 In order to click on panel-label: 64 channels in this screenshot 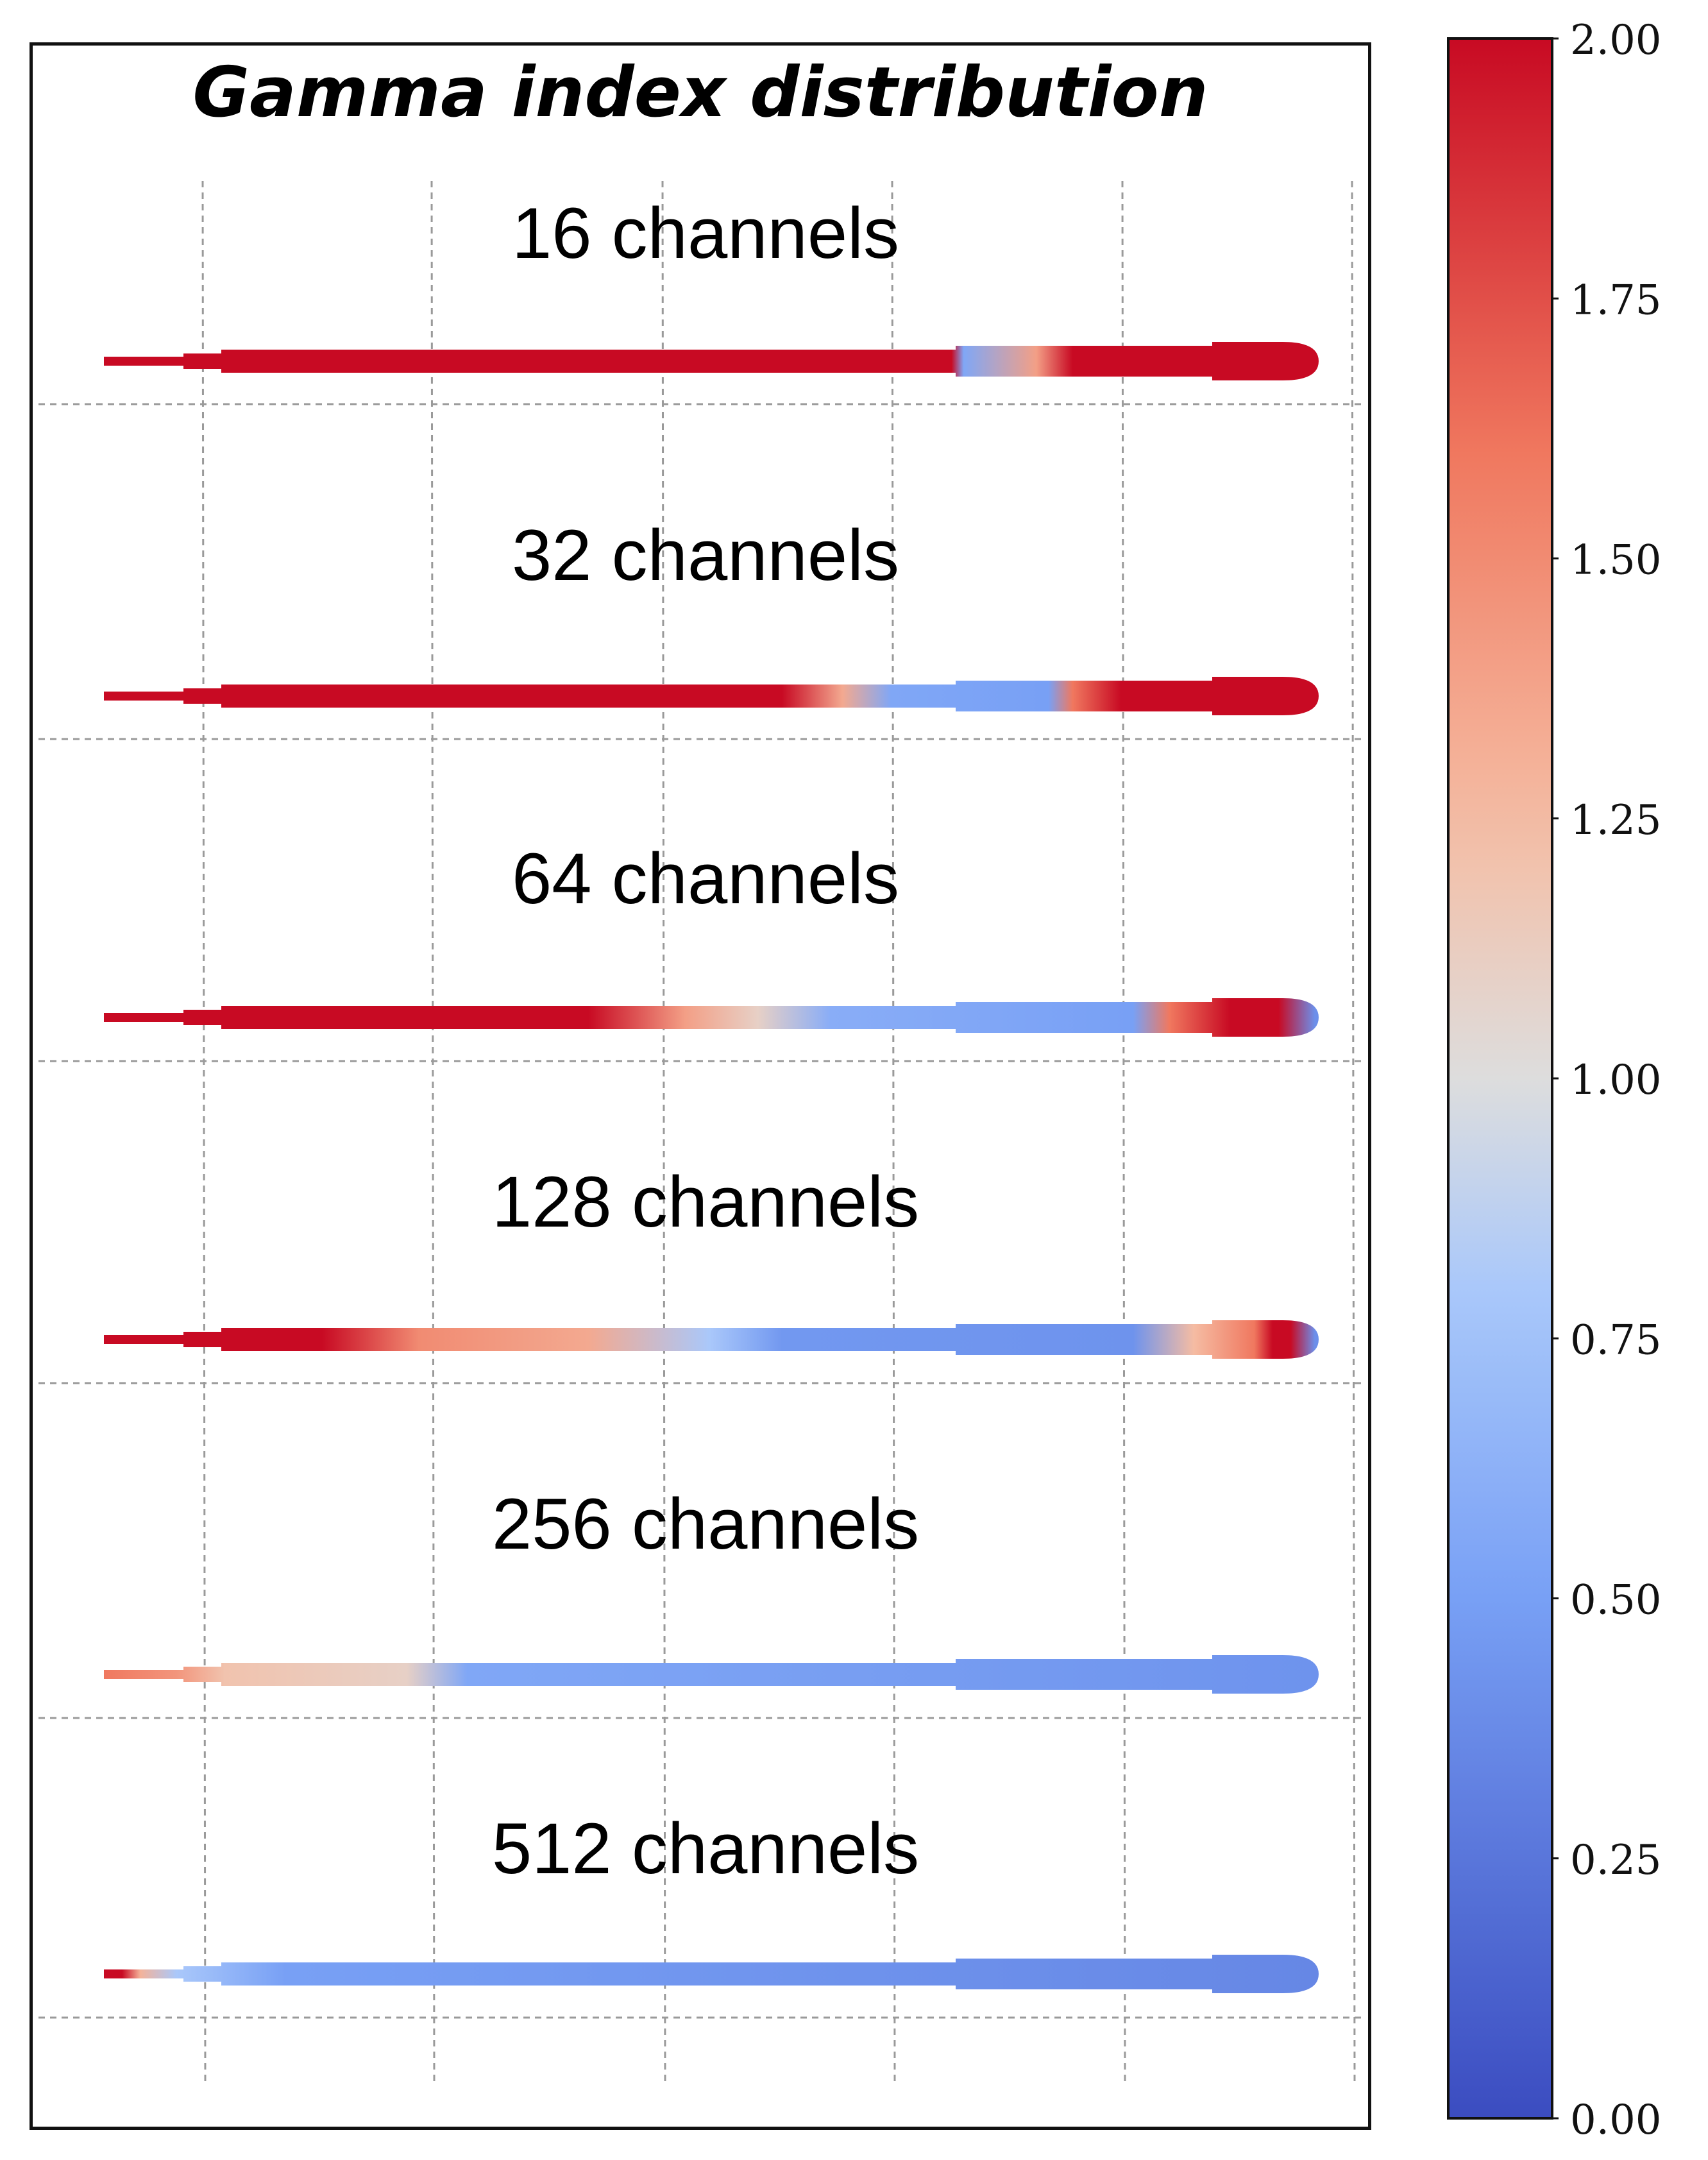, I will do `click(705, 878)`.